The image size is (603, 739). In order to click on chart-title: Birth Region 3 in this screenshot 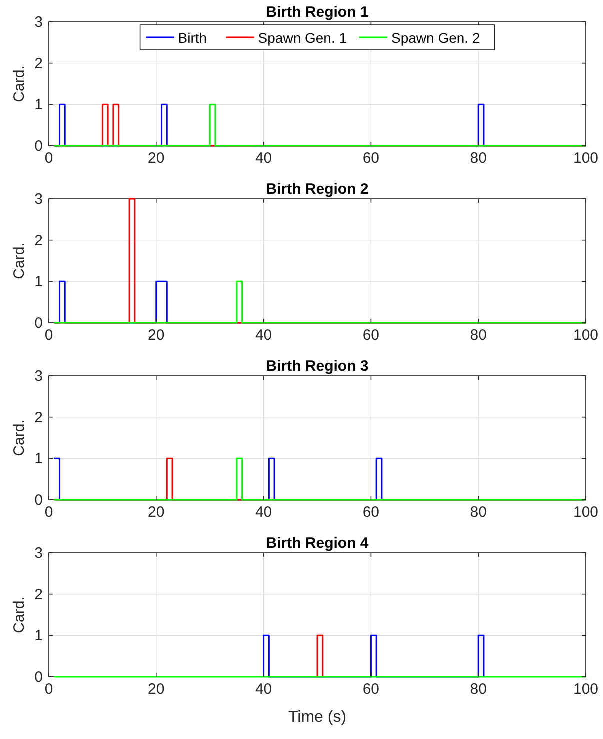, I will do `click(317, 366)`.